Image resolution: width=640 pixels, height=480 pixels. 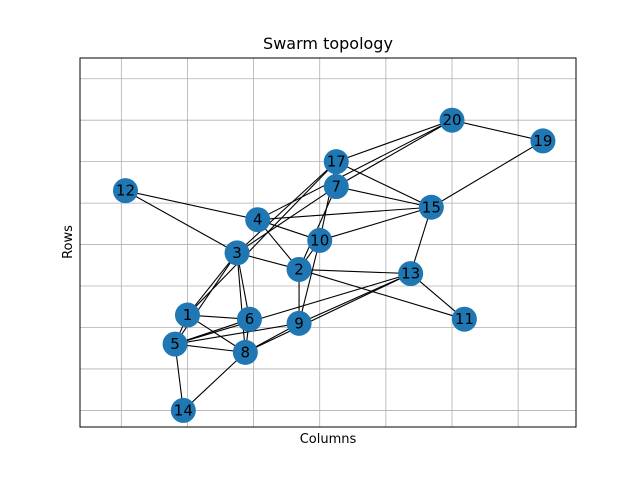 What do you see at coordinates (328, 43) in the screenshot?
I see `chart-title: Swarm topology` at bounding box center [328, 43].